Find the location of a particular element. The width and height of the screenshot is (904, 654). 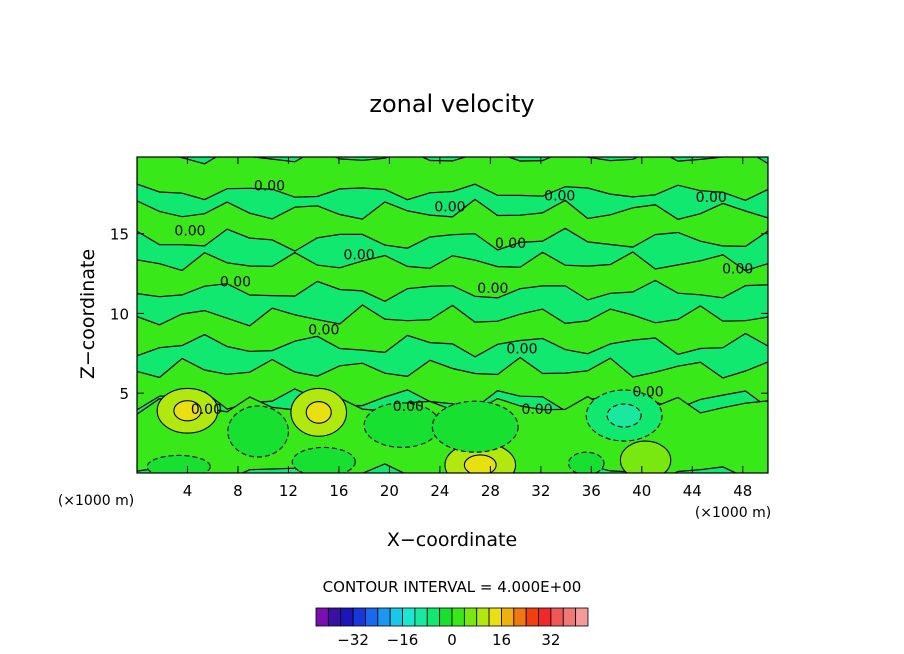

x-tick-label-7: 32 is located at coordinates (540, 491).